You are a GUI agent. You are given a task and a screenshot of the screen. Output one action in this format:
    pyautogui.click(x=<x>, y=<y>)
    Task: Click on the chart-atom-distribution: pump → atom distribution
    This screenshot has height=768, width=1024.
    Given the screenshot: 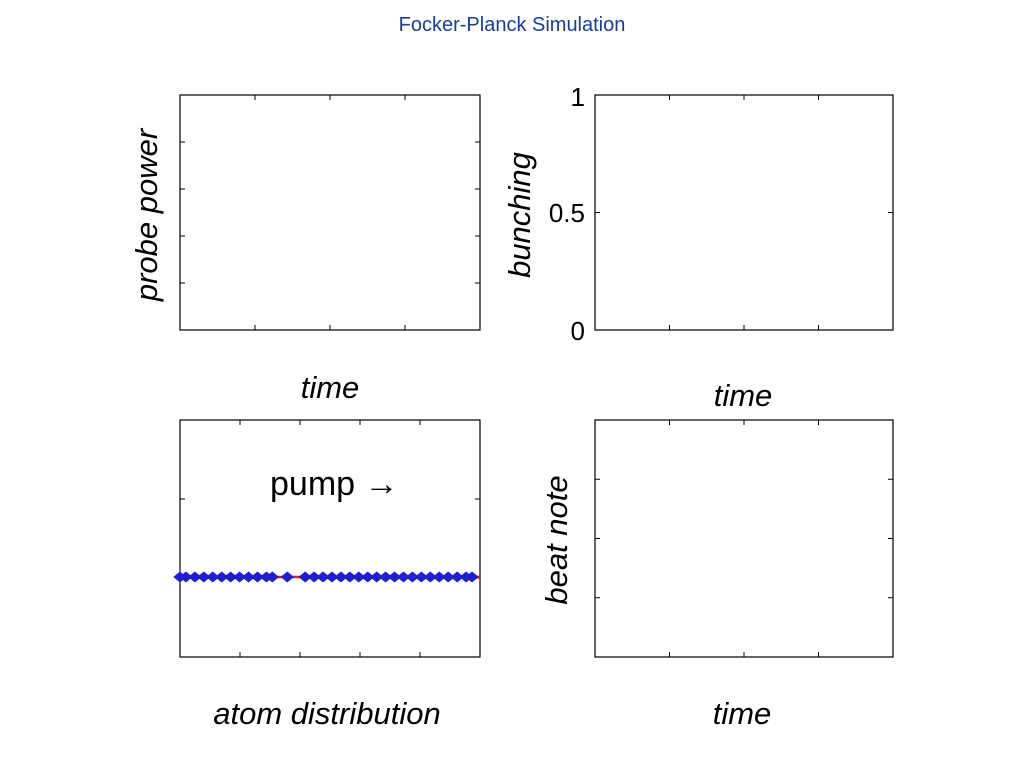 What is the action you would take?
    pyautogui.click(x=327, y=575)
    